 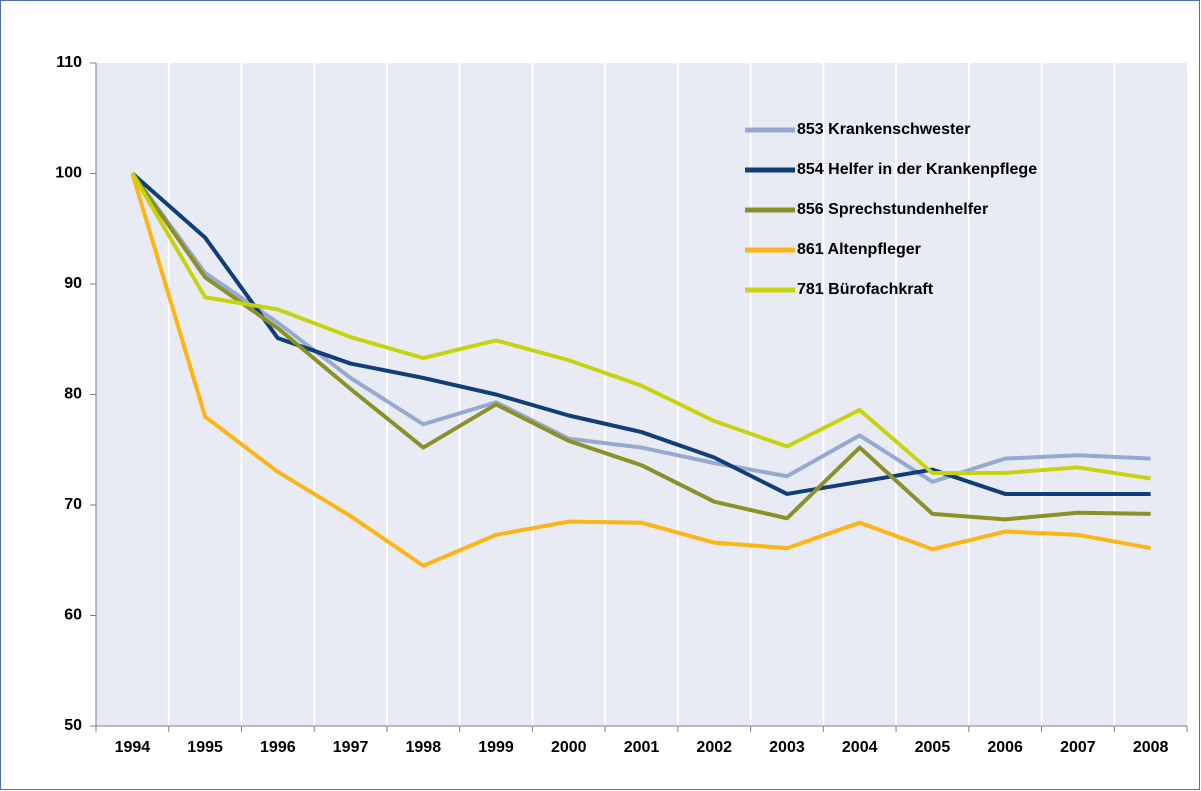 I want to click on x-tick-label: 1994, so click(x=133, y=747).